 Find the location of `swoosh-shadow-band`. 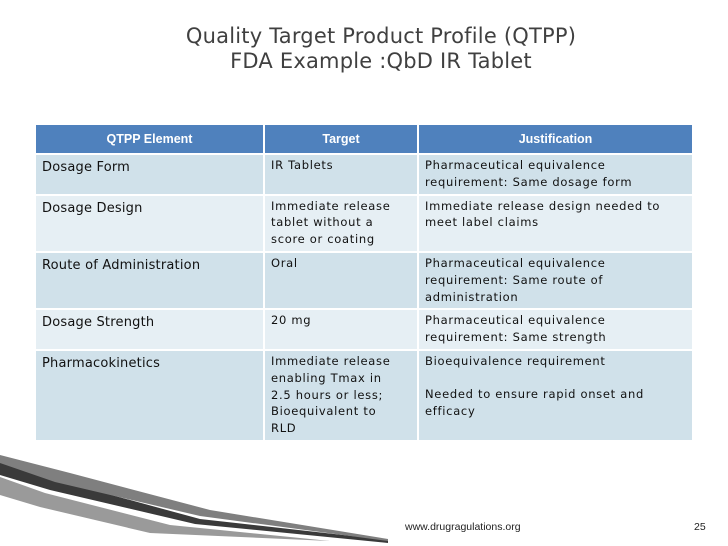

swoosh-shadow-band is located at coordinates (165, 509).